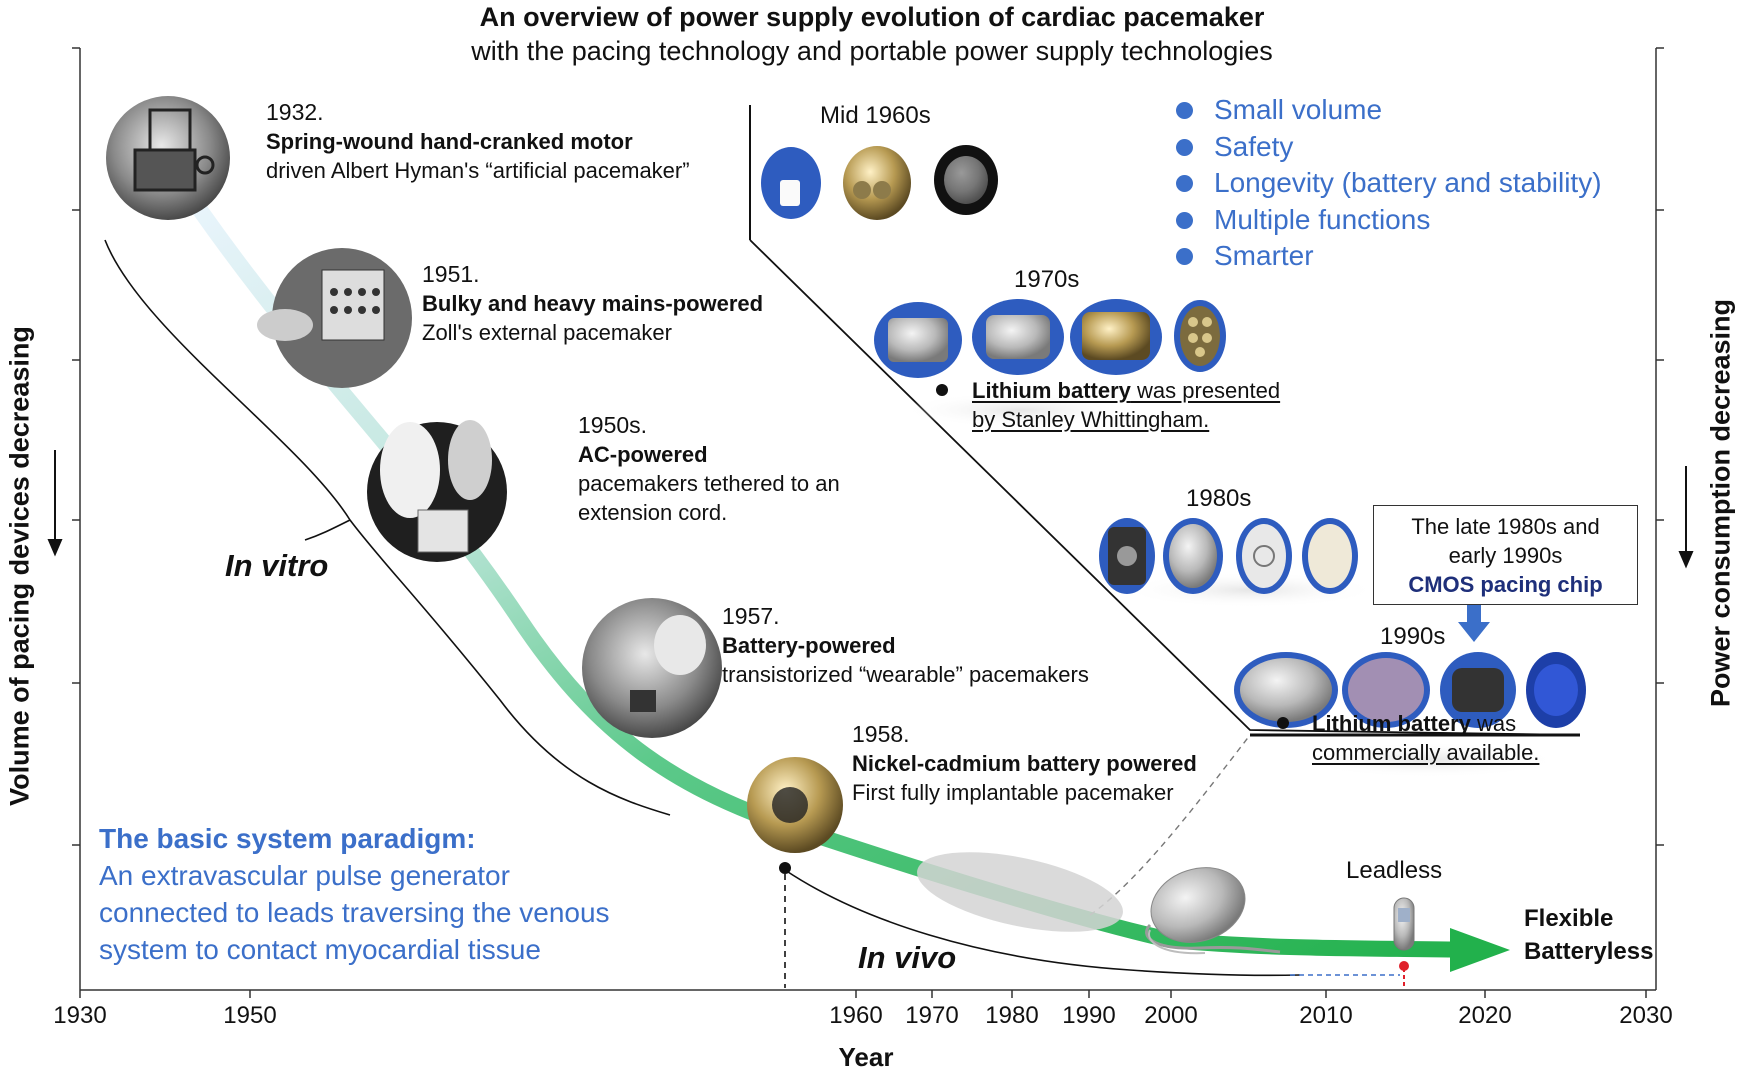  What do you see at coordinates (809, 645) in the screenshot?
I see `event-headline: Battery-powered` at bounding box center [809, 645].